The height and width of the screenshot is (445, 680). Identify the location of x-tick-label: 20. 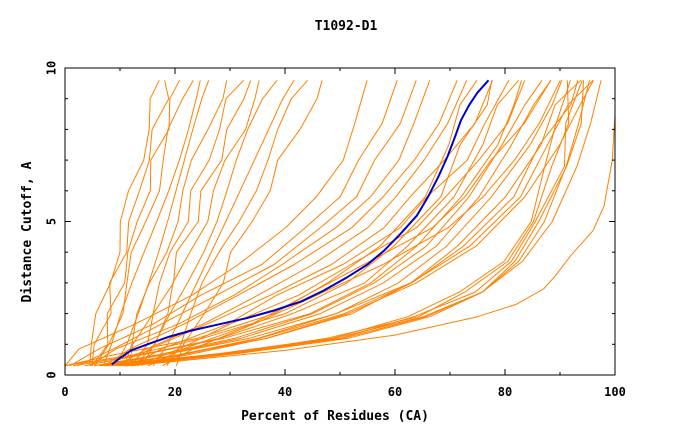
(175, 392).